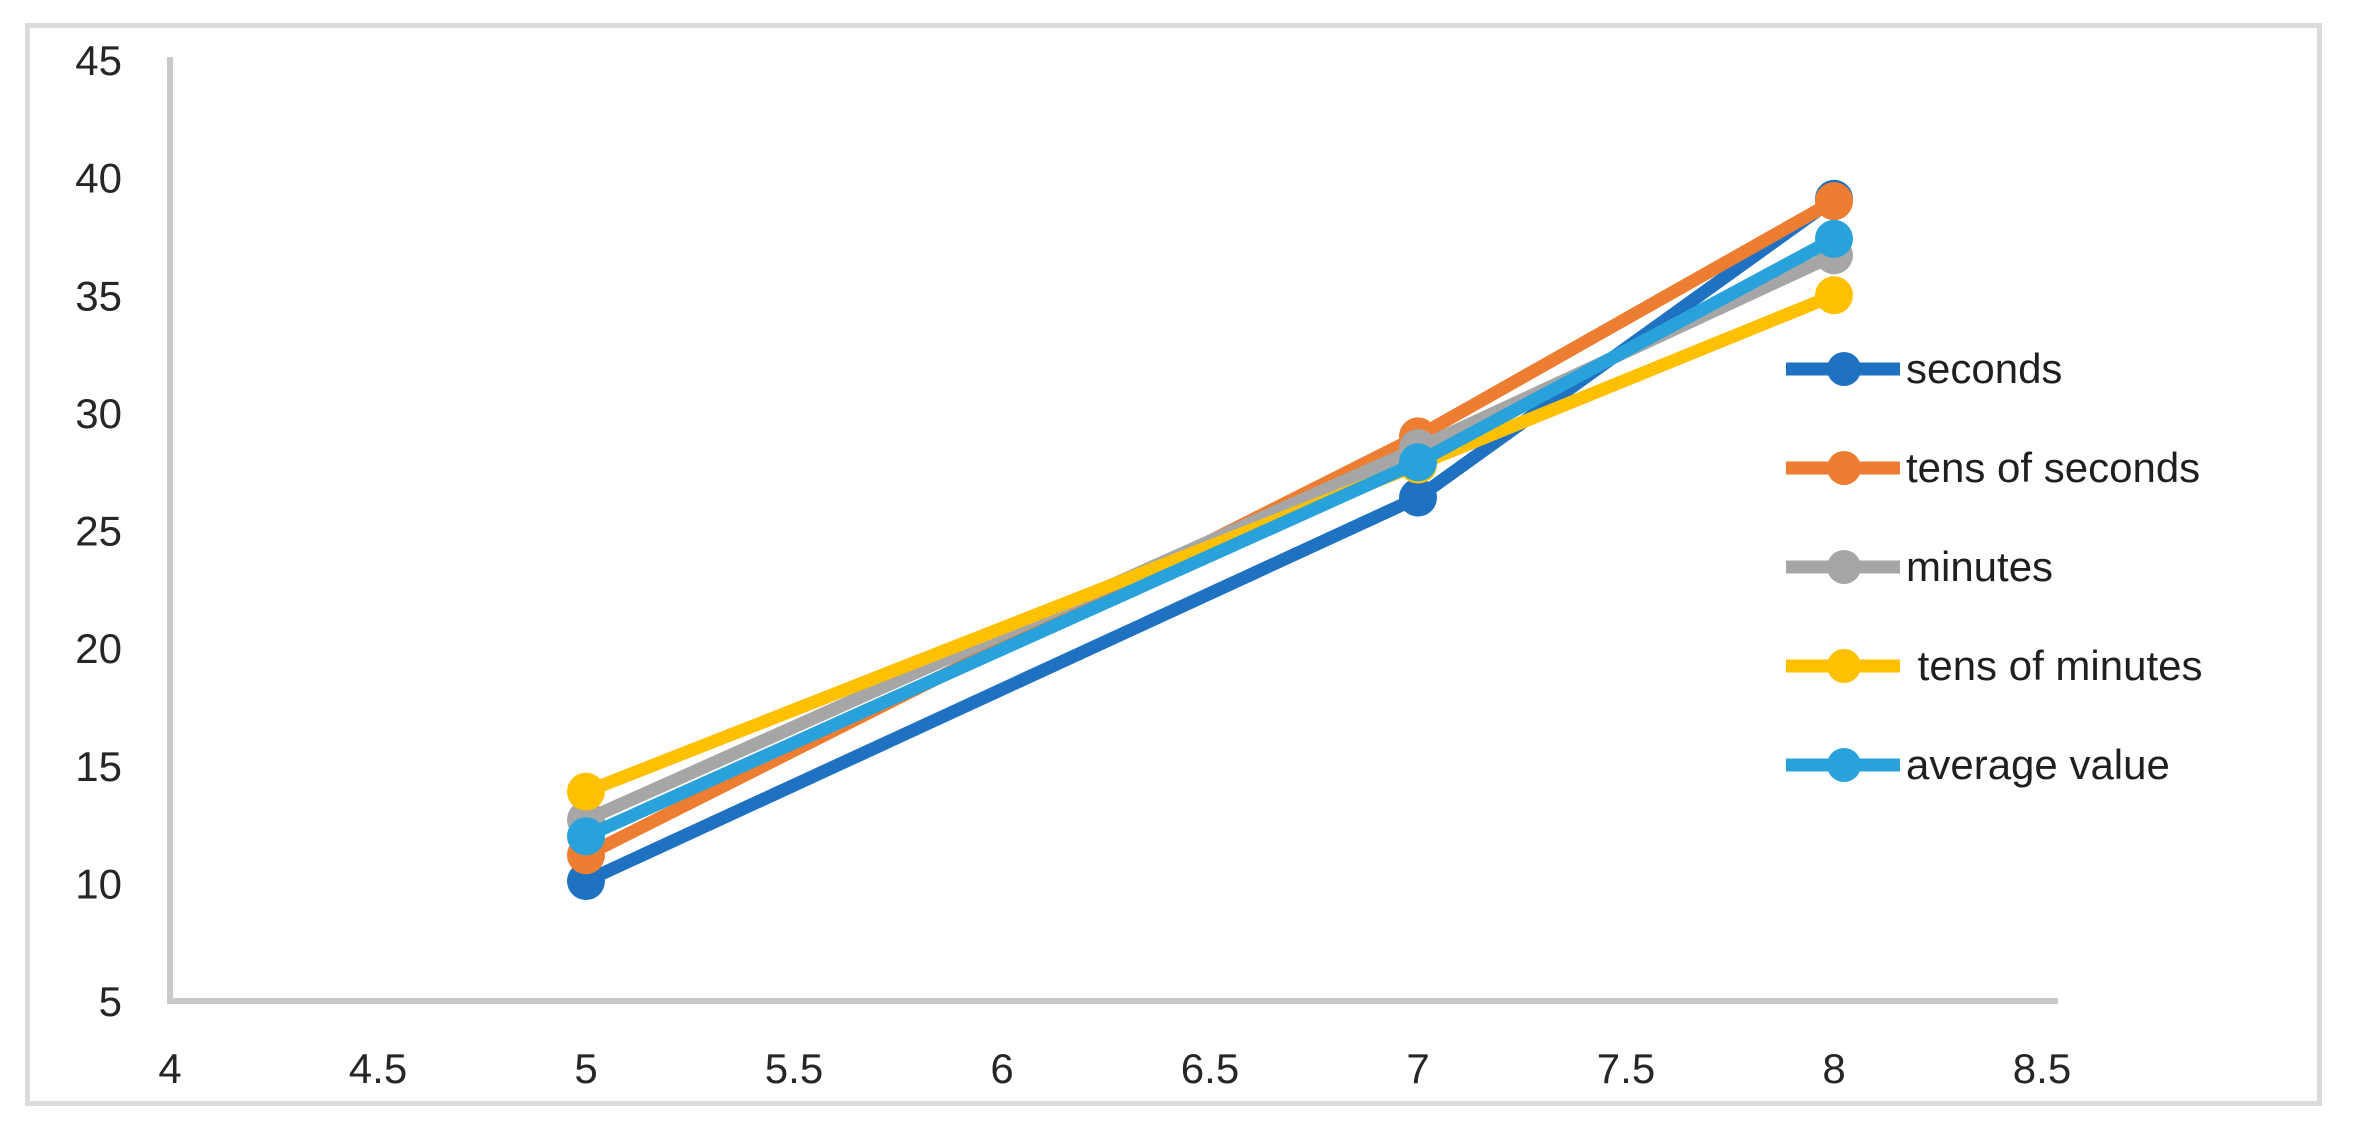  Describe the element at coordinates (1833, 1068) in the screenshot. I see `x-tick-label: 8` at that location.